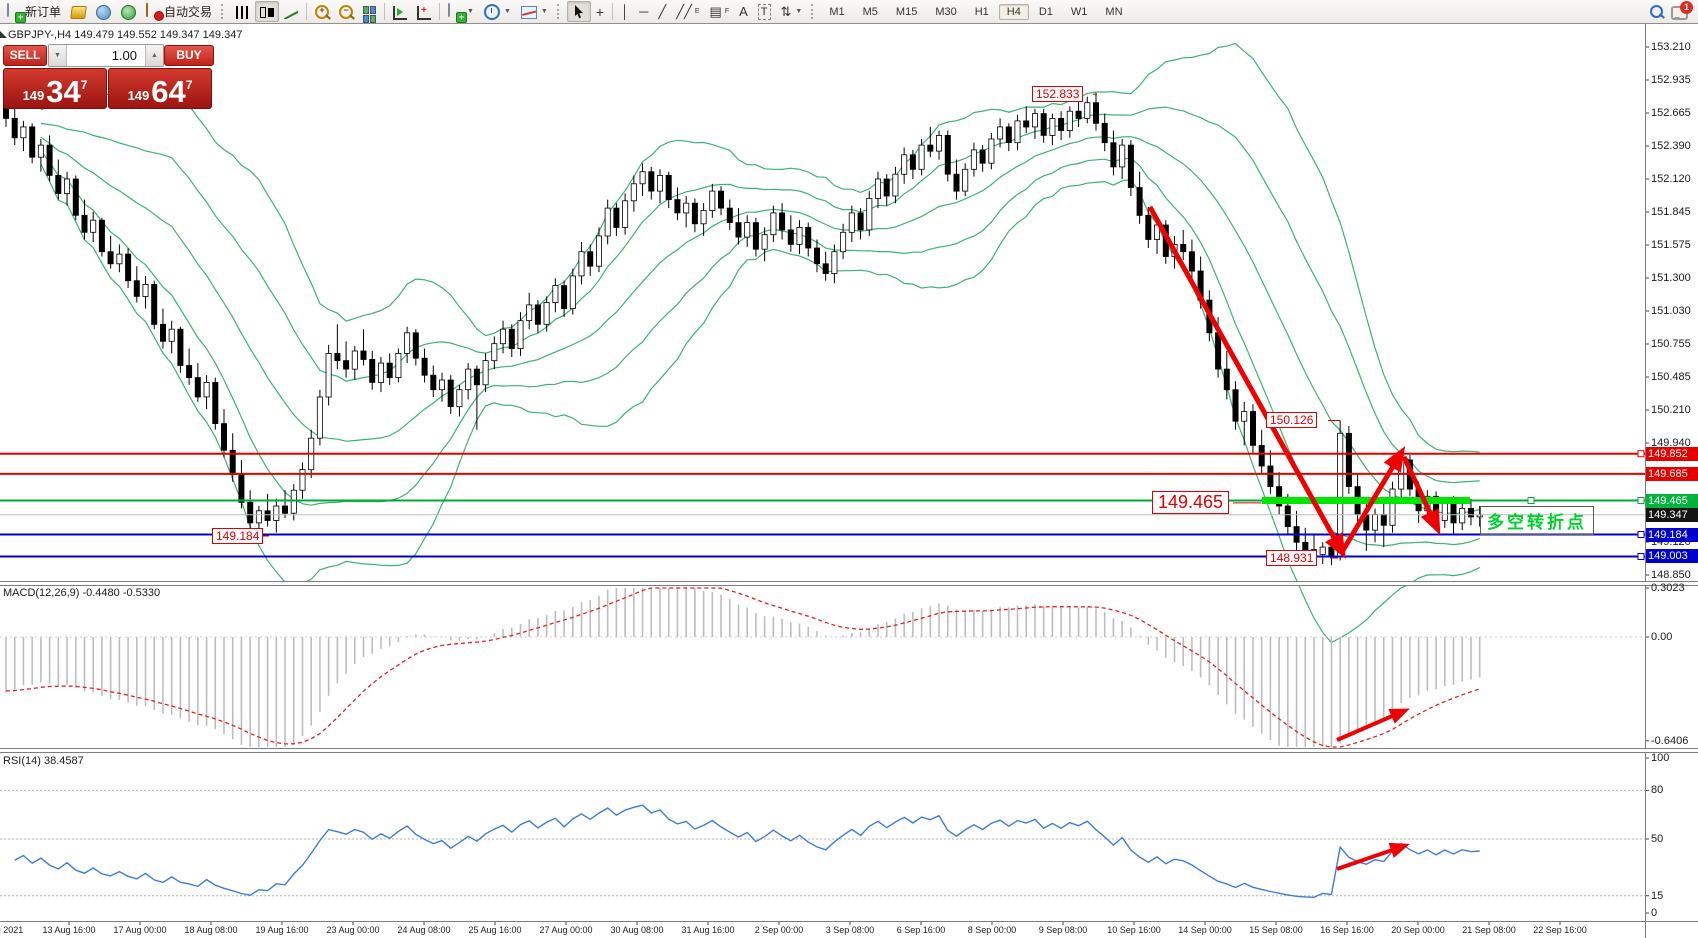 The image size is (1698, 938). What do you see at coordinates (837, 11) in the screenshot?
I see `timeframe-m1: M1` at bounding box center [837, 11].